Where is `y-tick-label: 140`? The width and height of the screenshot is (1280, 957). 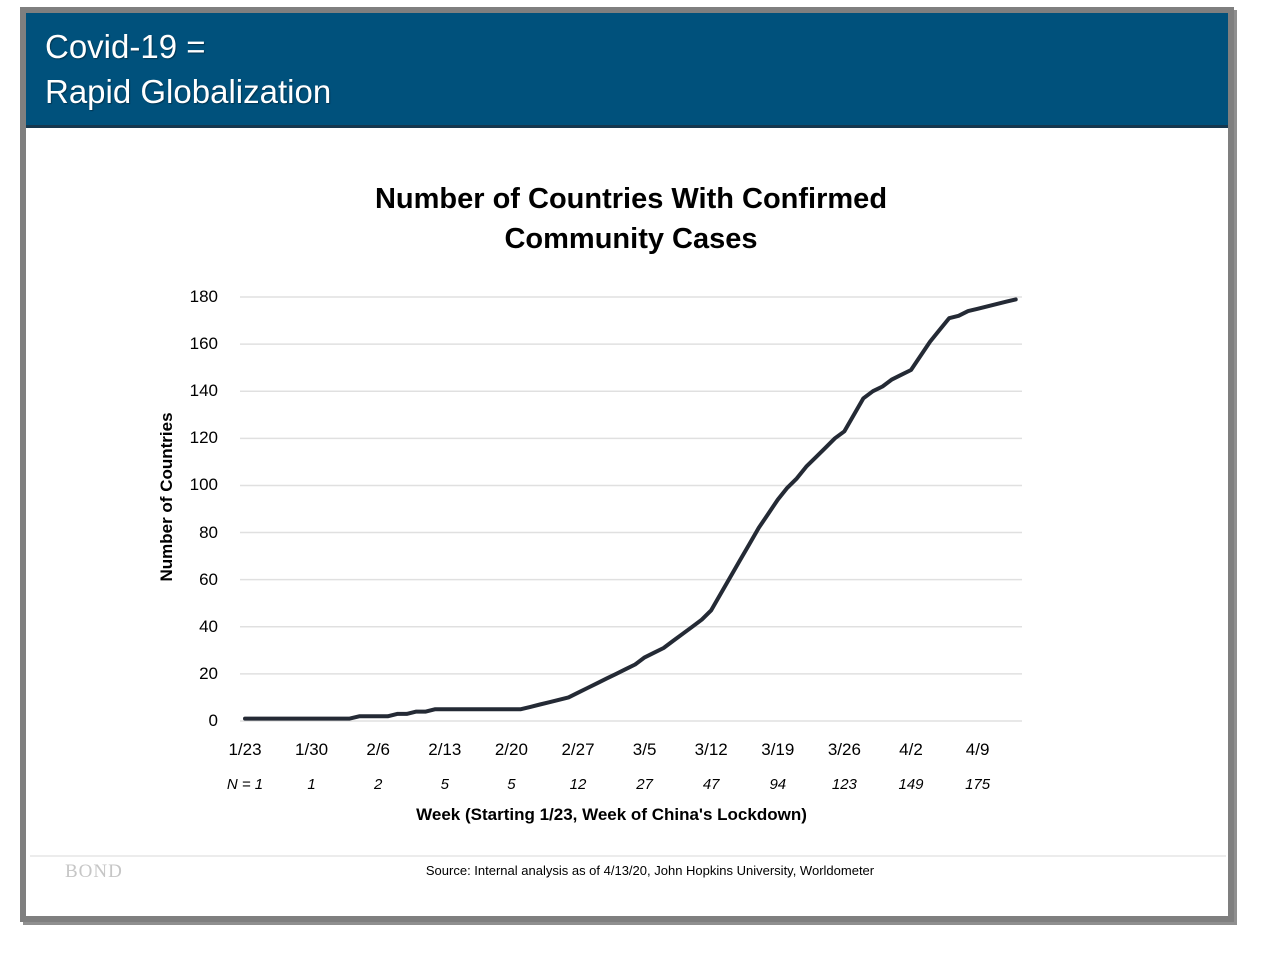
y-tick-label: 140 is located at coordinates (203, 391).